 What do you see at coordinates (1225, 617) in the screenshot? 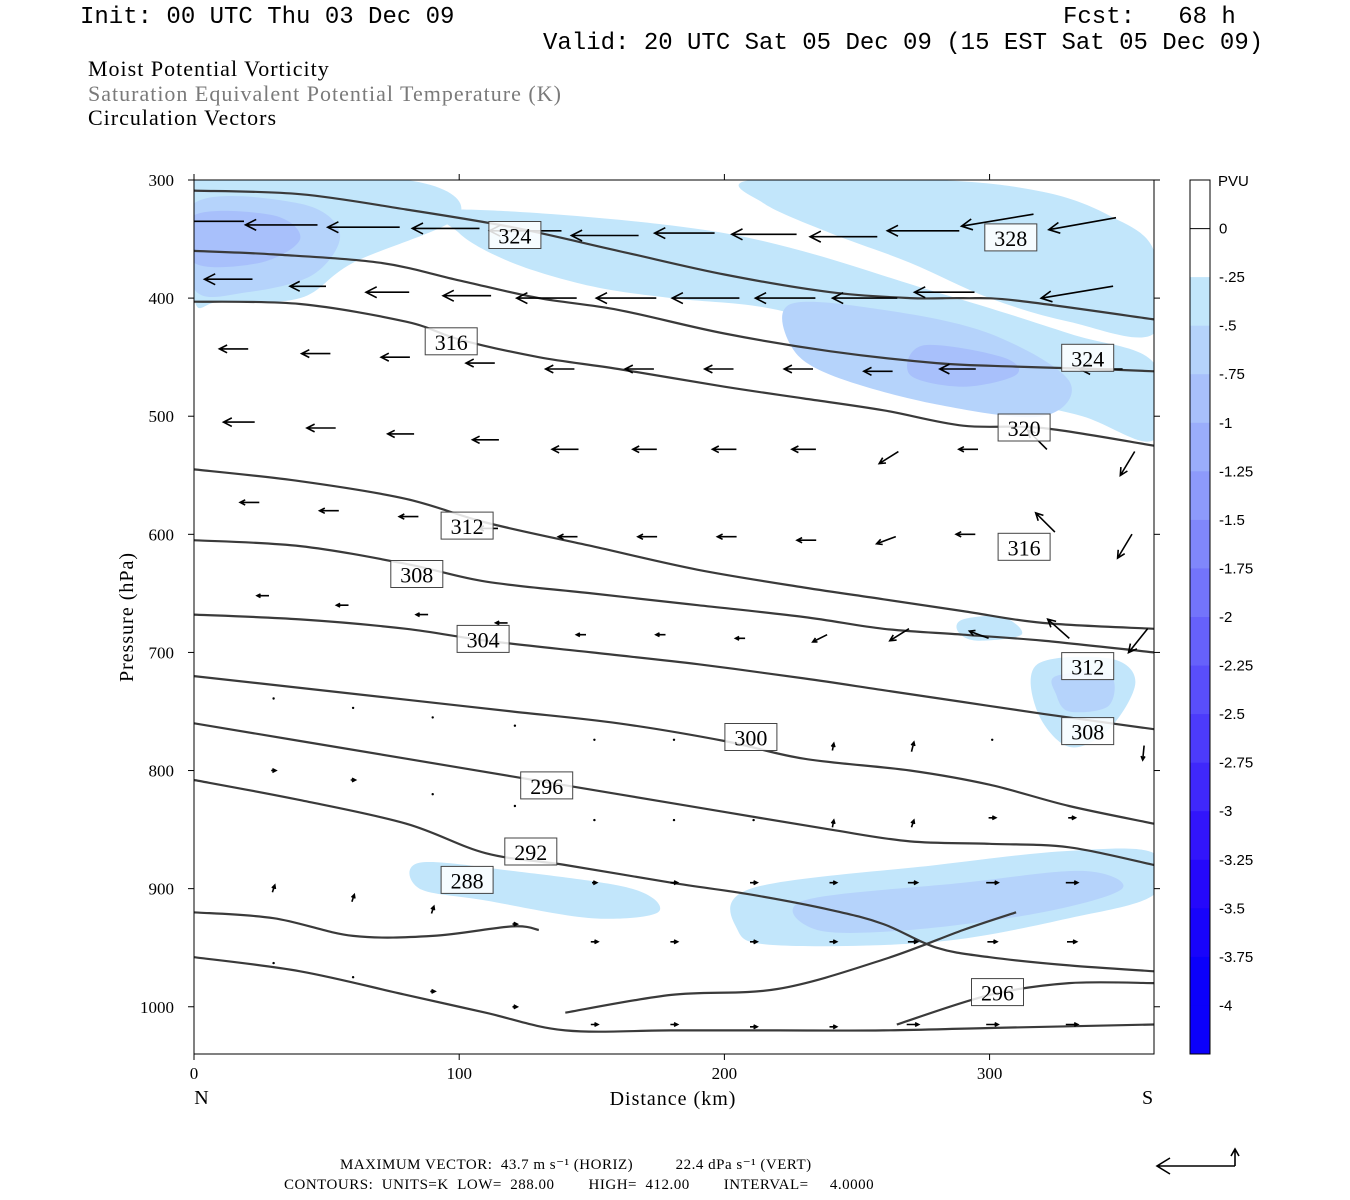
I see `colorbar-label: -2` at bounding box center [1225, 617].